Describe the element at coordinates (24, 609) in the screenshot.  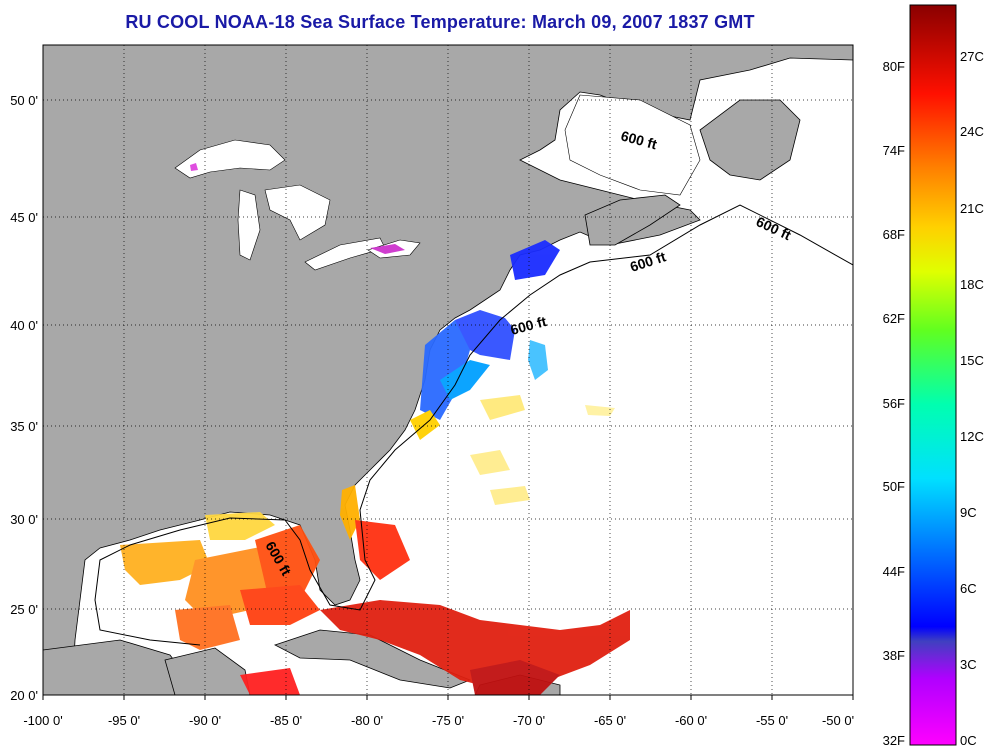
I see `y-tick-label: 25 0'` at that location.